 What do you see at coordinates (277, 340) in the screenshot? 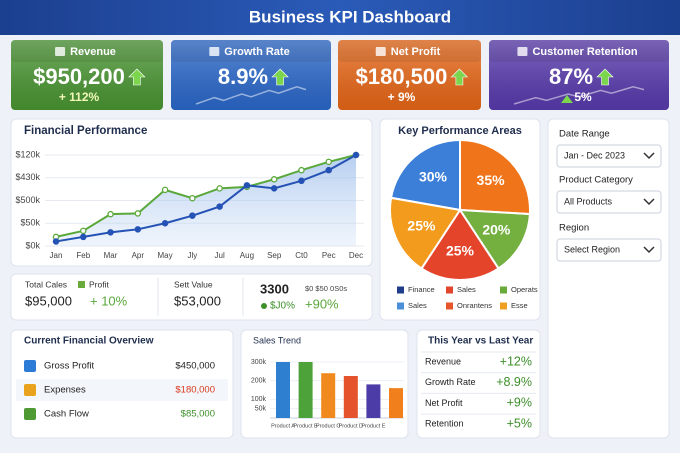
I see `panel-title: Sales Trend` at bounding box center [277, 340].